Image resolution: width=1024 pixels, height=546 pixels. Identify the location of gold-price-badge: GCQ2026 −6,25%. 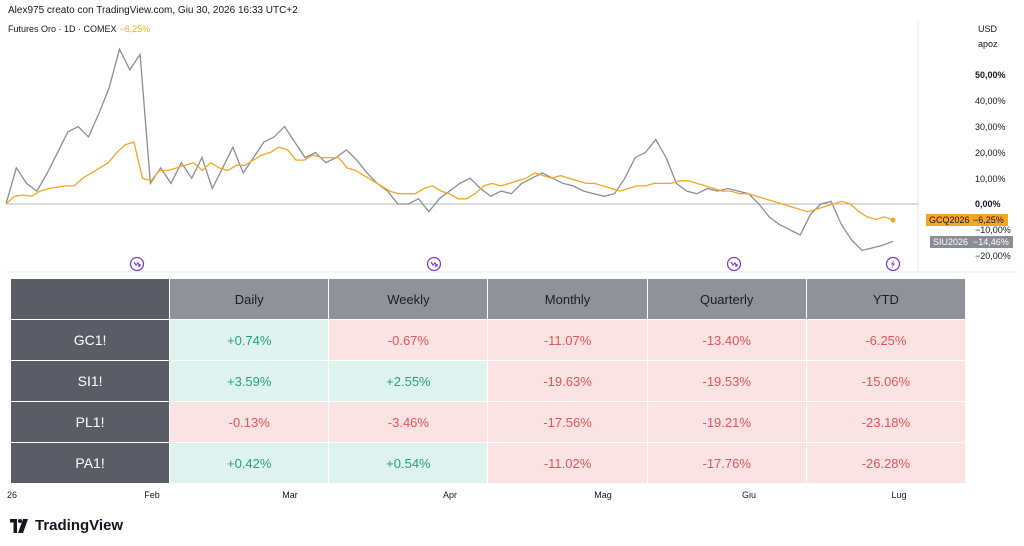
(967, 220).